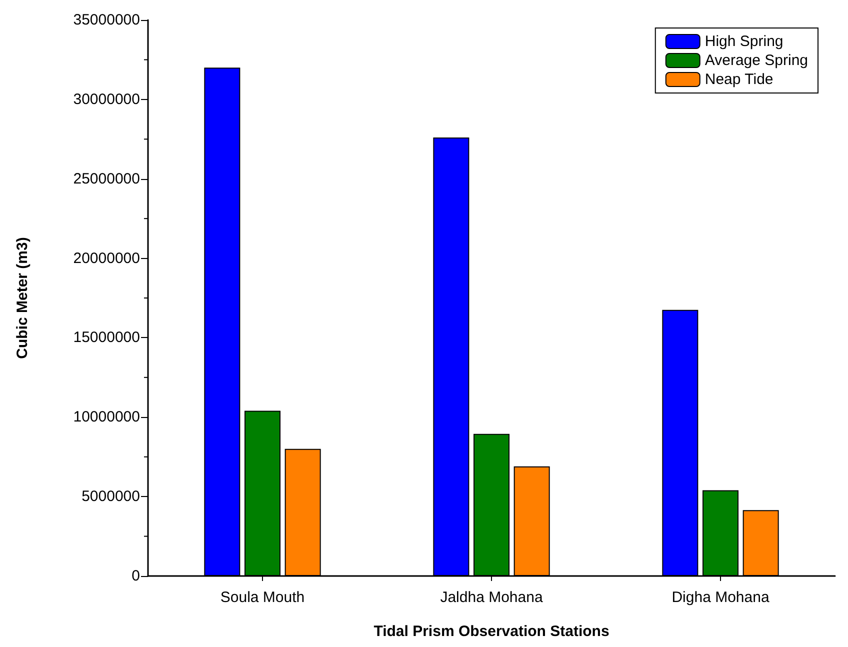 This screenshot has height=647, width=848. I want to click on y-tick-label: 30000000, so click(106, 99).